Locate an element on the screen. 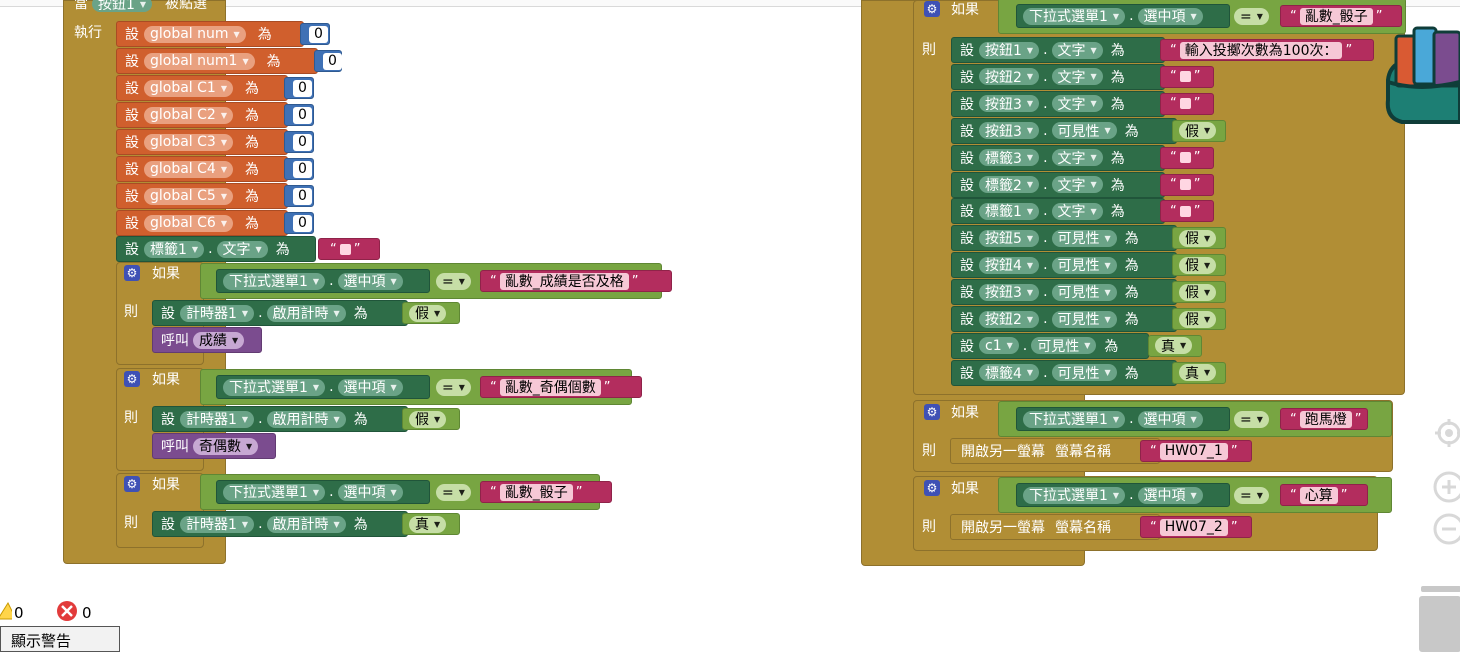 Image resolution: width=1460 pixels, height=665 pixels. text-block: “跑馬燈” is located at coordinates (1324, 419).